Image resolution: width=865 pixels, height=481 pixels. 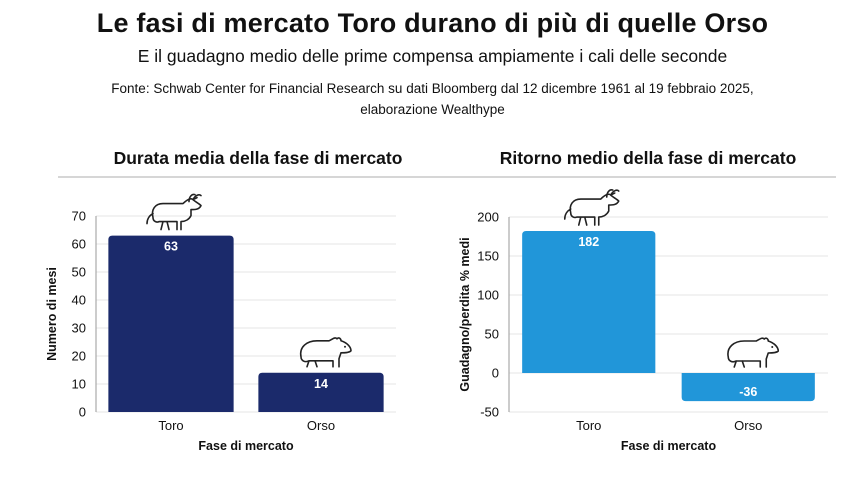 What do you see at coordinates (258, 177) in the screenshot?
I see `chart-1-title-underline` at bounding box center [258, 177].